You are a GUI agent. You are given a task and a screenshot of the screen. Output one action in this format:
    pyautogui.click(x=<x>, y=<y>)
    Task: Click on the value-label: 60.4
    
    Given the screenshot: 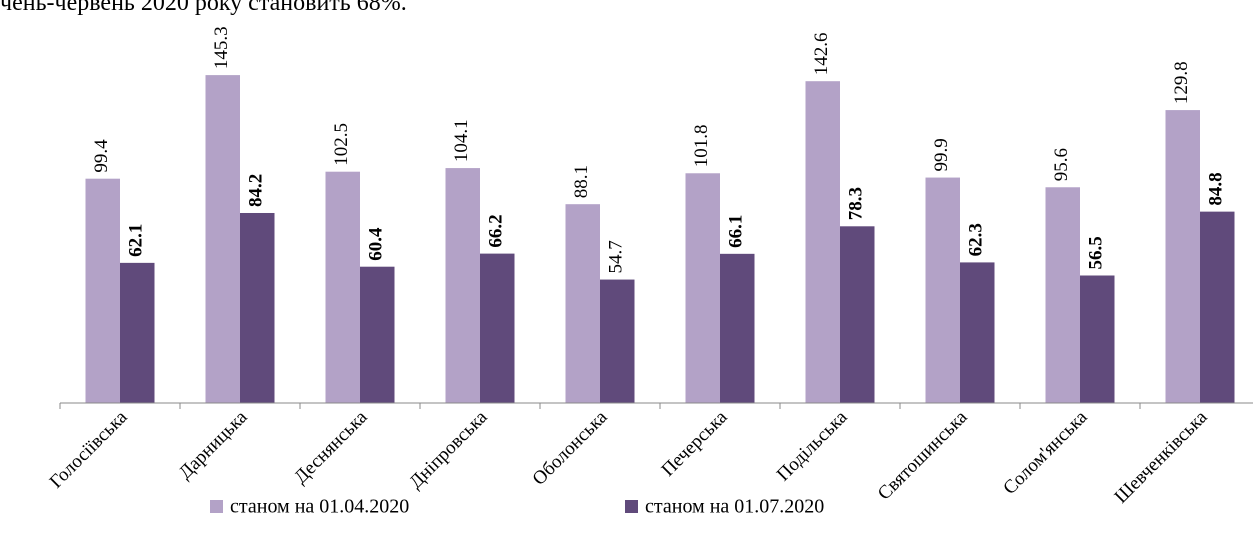 What is the action you would take?
    pyautogui.click(x=376, y=244)
    